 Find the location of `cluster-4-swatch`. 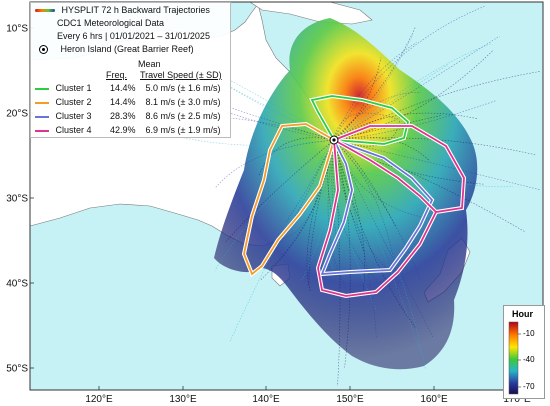

cluster-4-swatch is located at coordinates (42, 130).